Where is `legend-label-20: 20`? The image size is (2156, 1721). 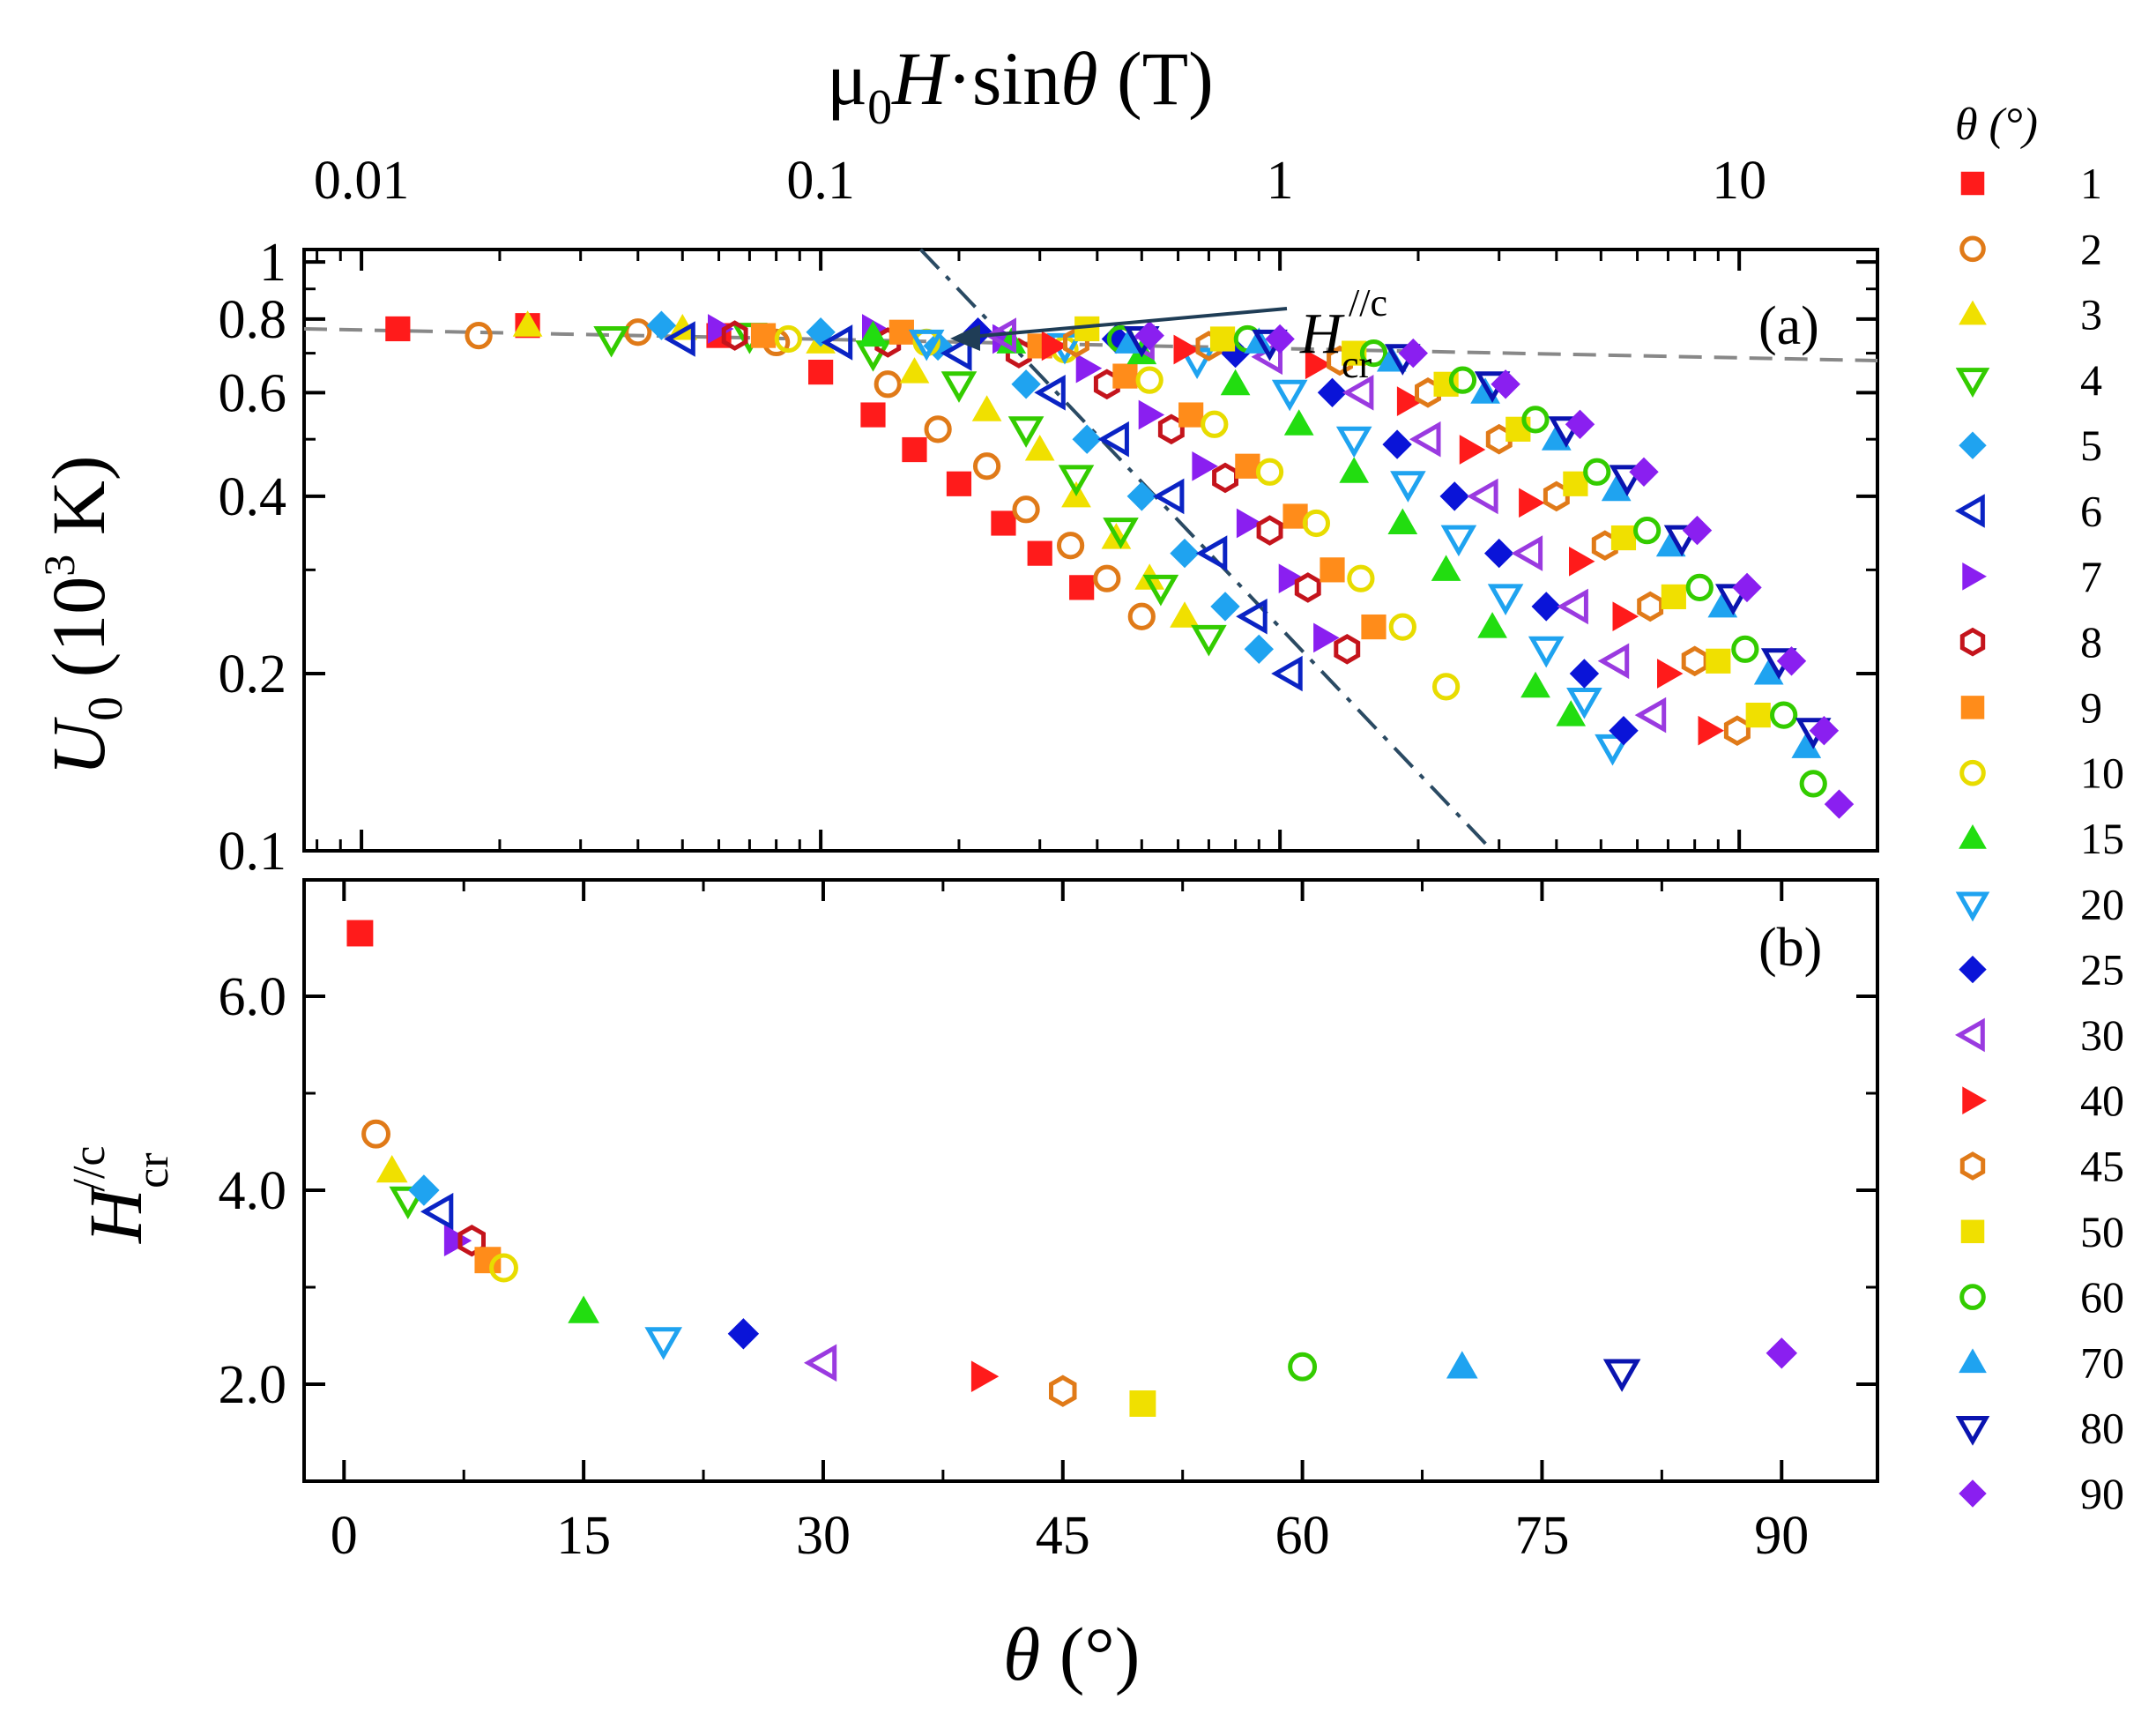 legend-label-20: 20 is located at coordinates (2102, 903).